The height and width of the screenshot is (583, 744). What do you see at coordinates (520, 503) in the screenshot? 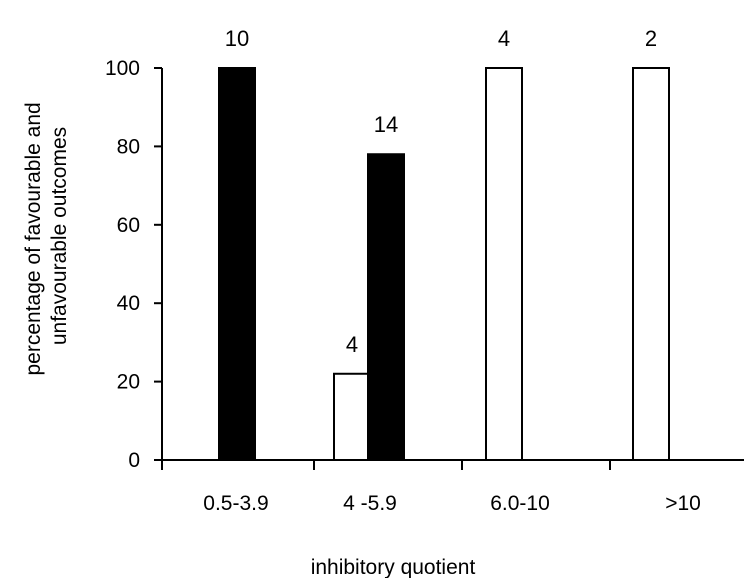
I see `x-tick-label: 6.0-10` at bounding box center [520, 503].